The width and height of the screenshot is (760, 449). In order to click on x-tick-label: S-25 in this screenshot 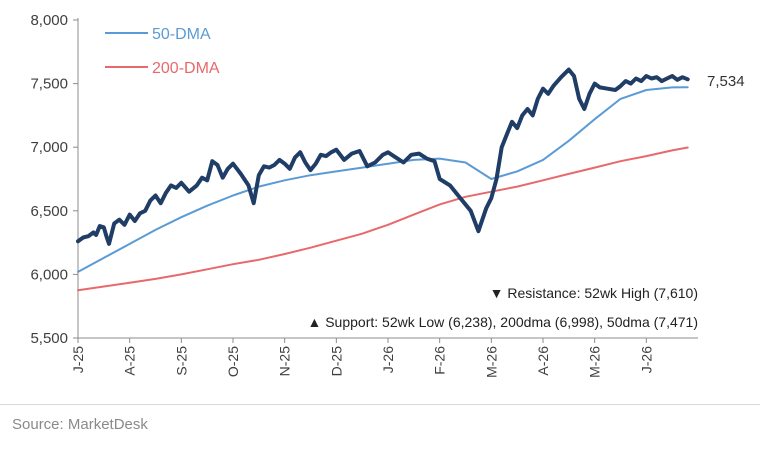, I will do `click(181, 361)`.